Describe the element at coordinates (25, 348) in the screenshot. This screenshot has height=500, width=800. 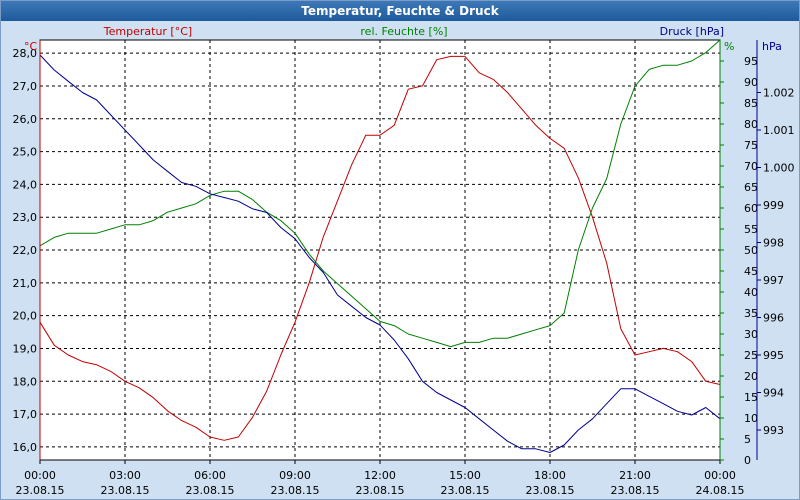
I see `temperature-tick-label: 19,0` at that location.